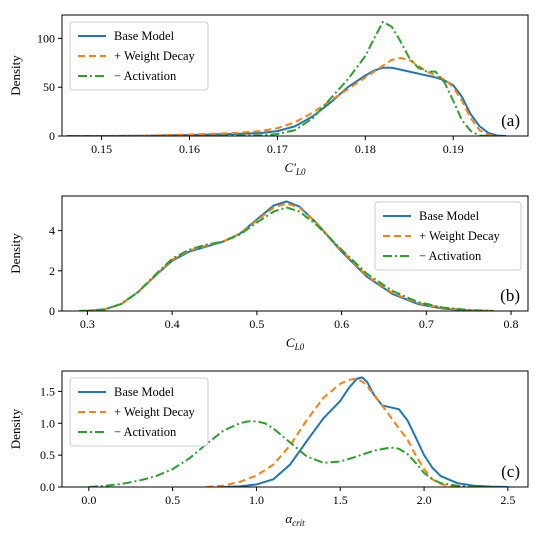  Describe the element at coordinates (46, 38) in the screenshot. I see `y-tick-label: 100` at that location.